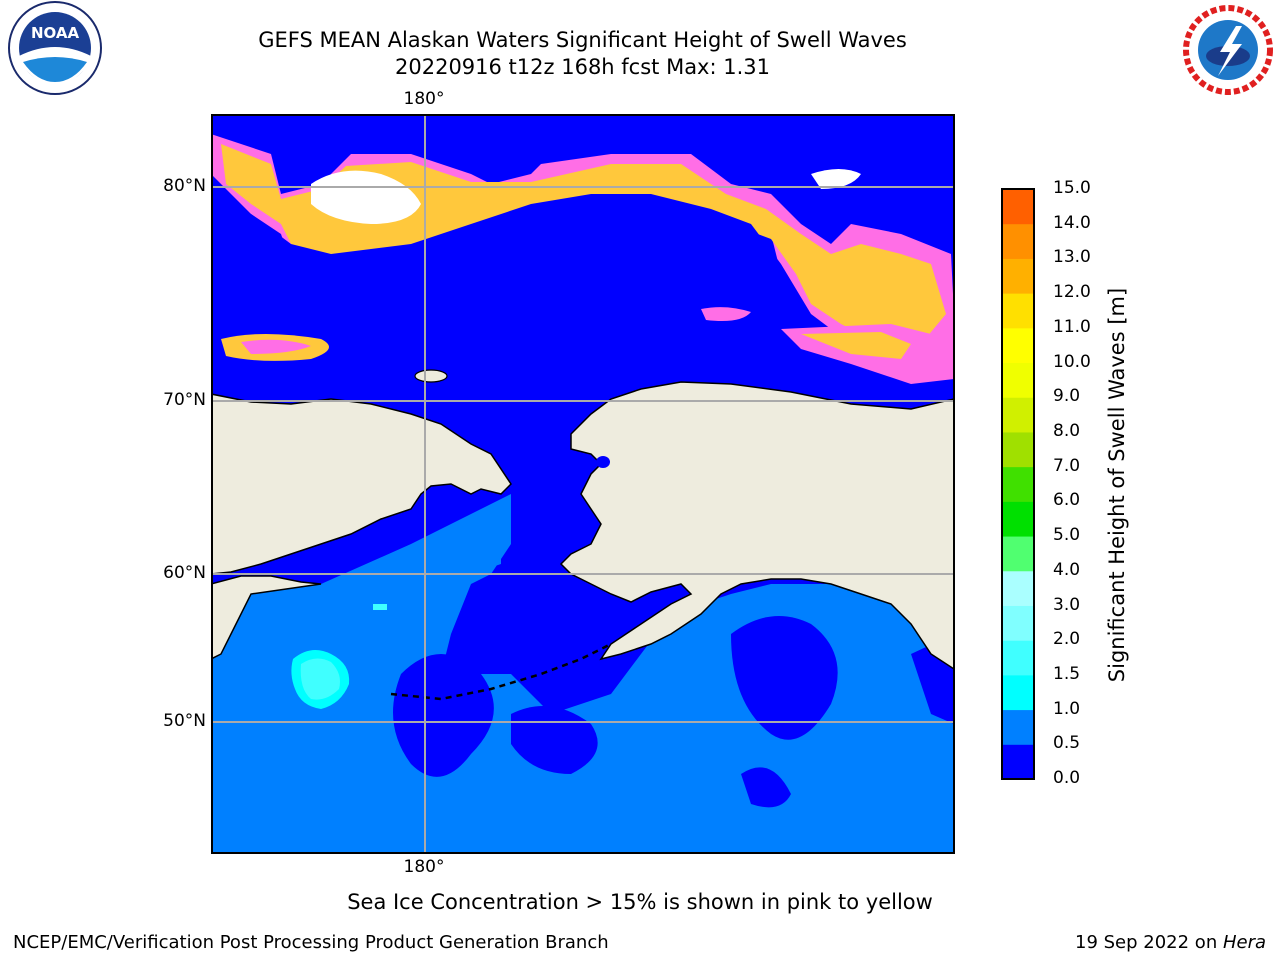 The image size is (1280, 960). Describe the element at coordinates (1067, 430) in the screenshot. I see `colorbar-tick-label: 8.0` at that location.